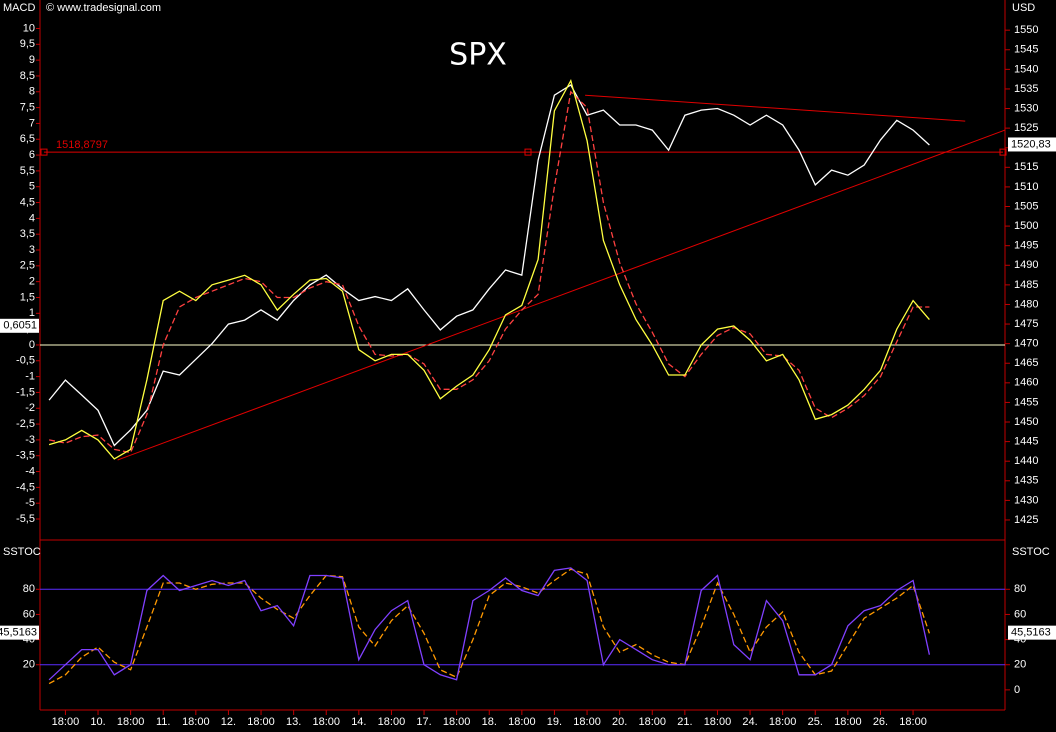  Describe the element at coordinates (1026, 442) in the screenshot. I see `y2-tick-label: 1445` at that location.